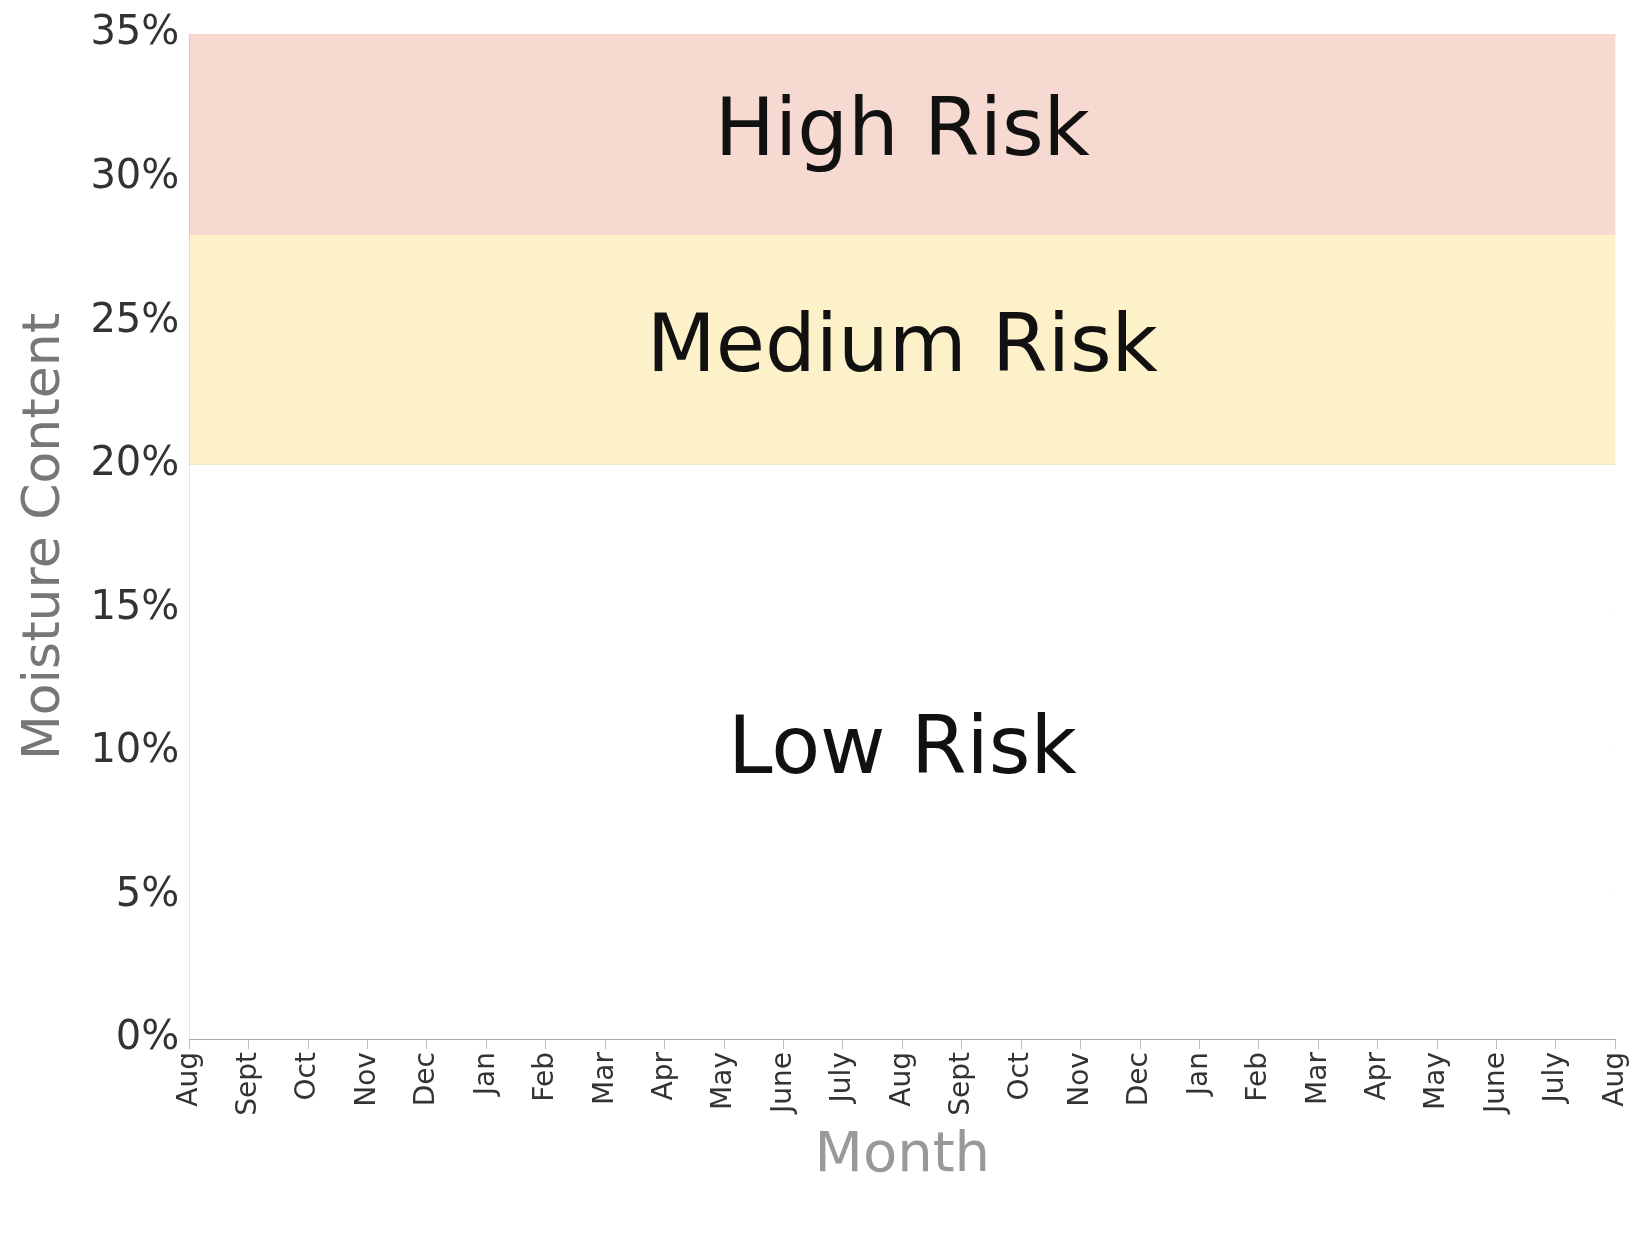 The height and width of the screenshot is (1254, 1652). Describe the element at coordinates (135, 604) in the screenshot. I see `y-tick-label: 15%` at that location.